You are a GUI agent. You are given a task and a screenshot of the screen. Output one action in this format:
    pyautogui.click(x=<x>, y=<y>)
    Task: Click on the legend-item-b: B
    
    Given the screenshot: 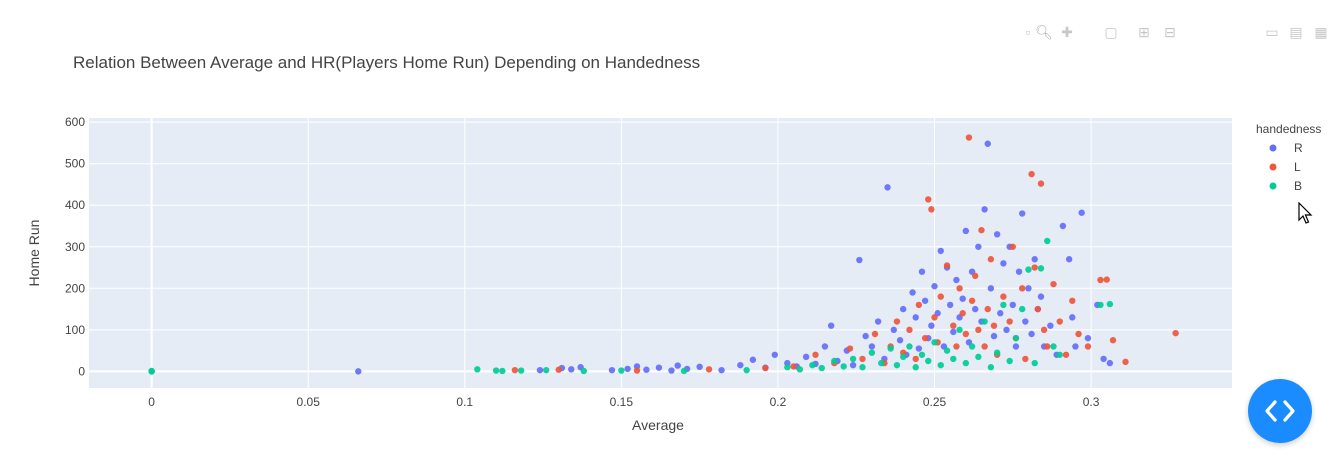 What is the action you would take?
    pyautogui.click(x=1286, y=186)
    